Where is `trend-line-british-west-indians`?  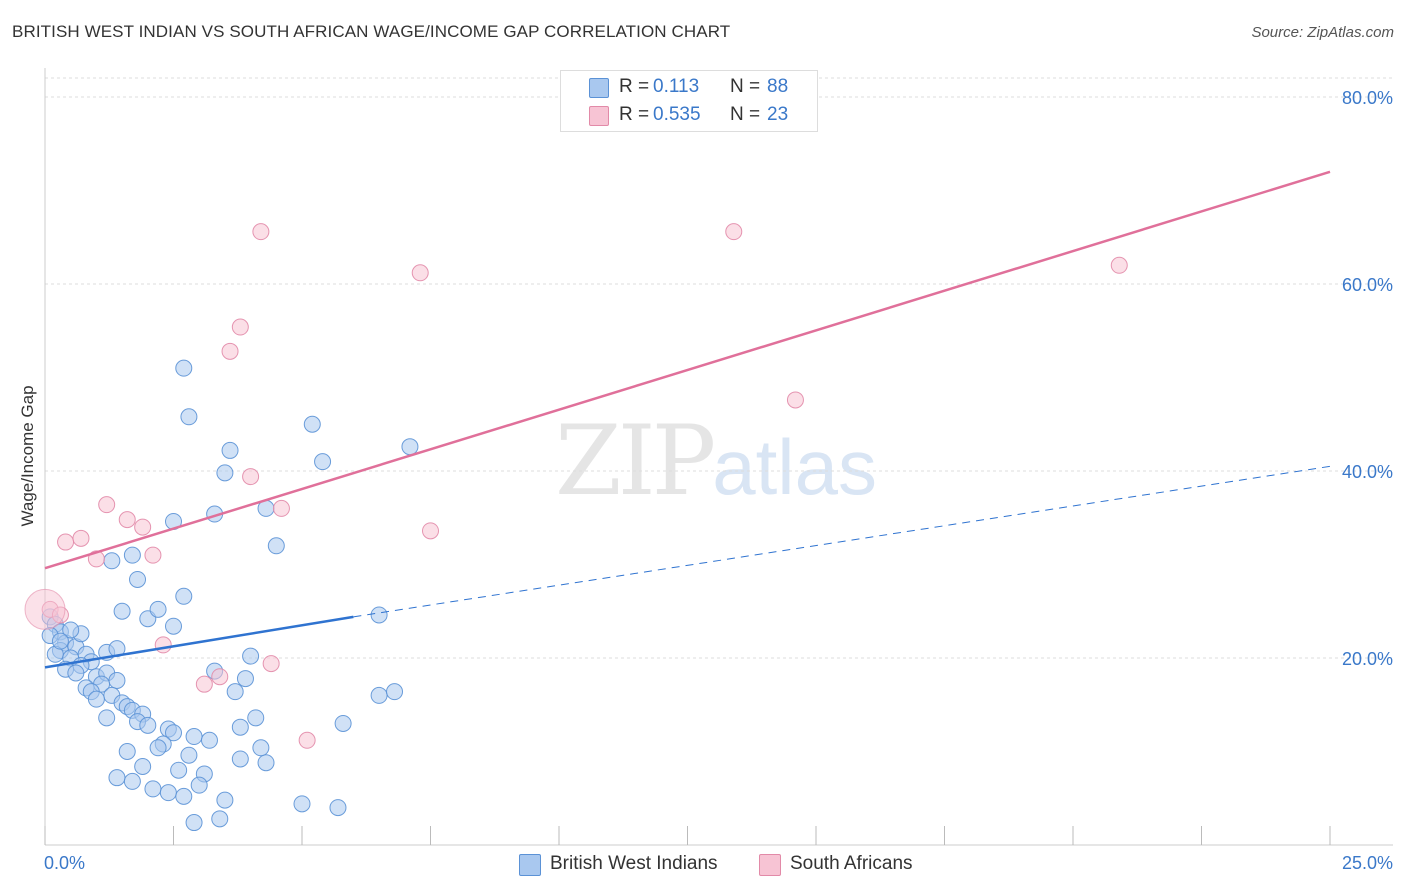
trend-line-british-west-indians is located at coordinates (199, 642).